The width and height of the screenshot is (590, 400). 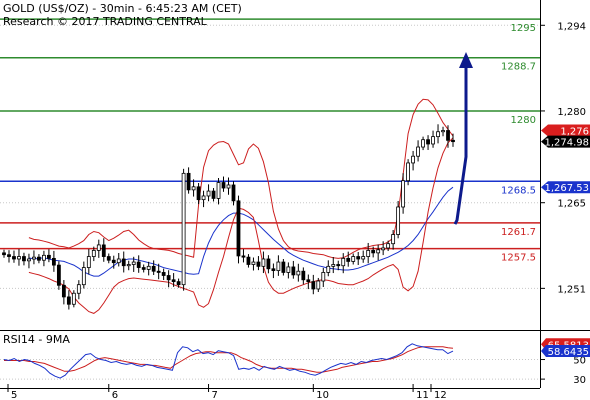 I want to click on price-tag: 1,276, so click(x=565, y=131).